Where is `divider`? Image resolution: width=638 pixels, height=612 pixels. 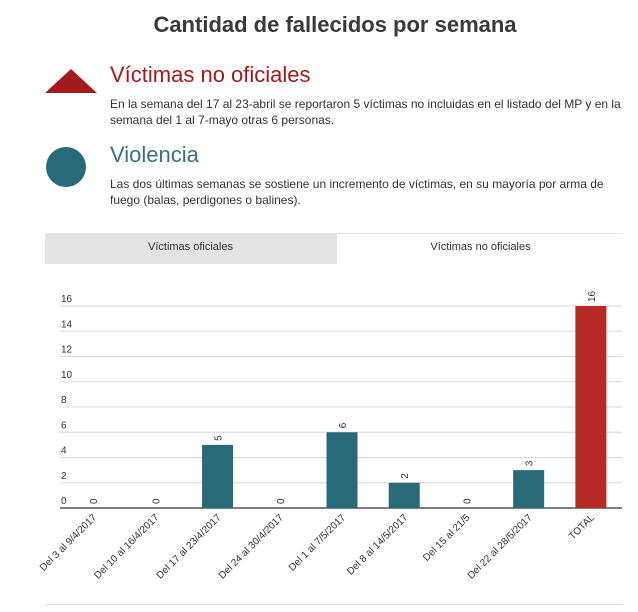
divider is located at coordinates (334, 604).